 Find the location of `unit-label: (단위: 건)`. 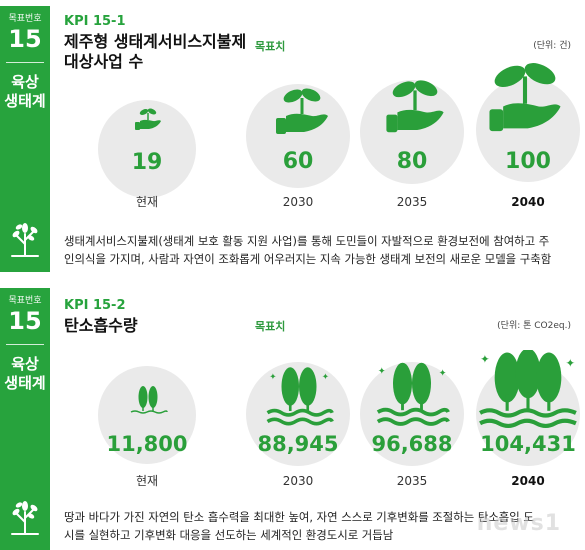

unit-label: (단위: 건) is located at coordinates (552, 46).